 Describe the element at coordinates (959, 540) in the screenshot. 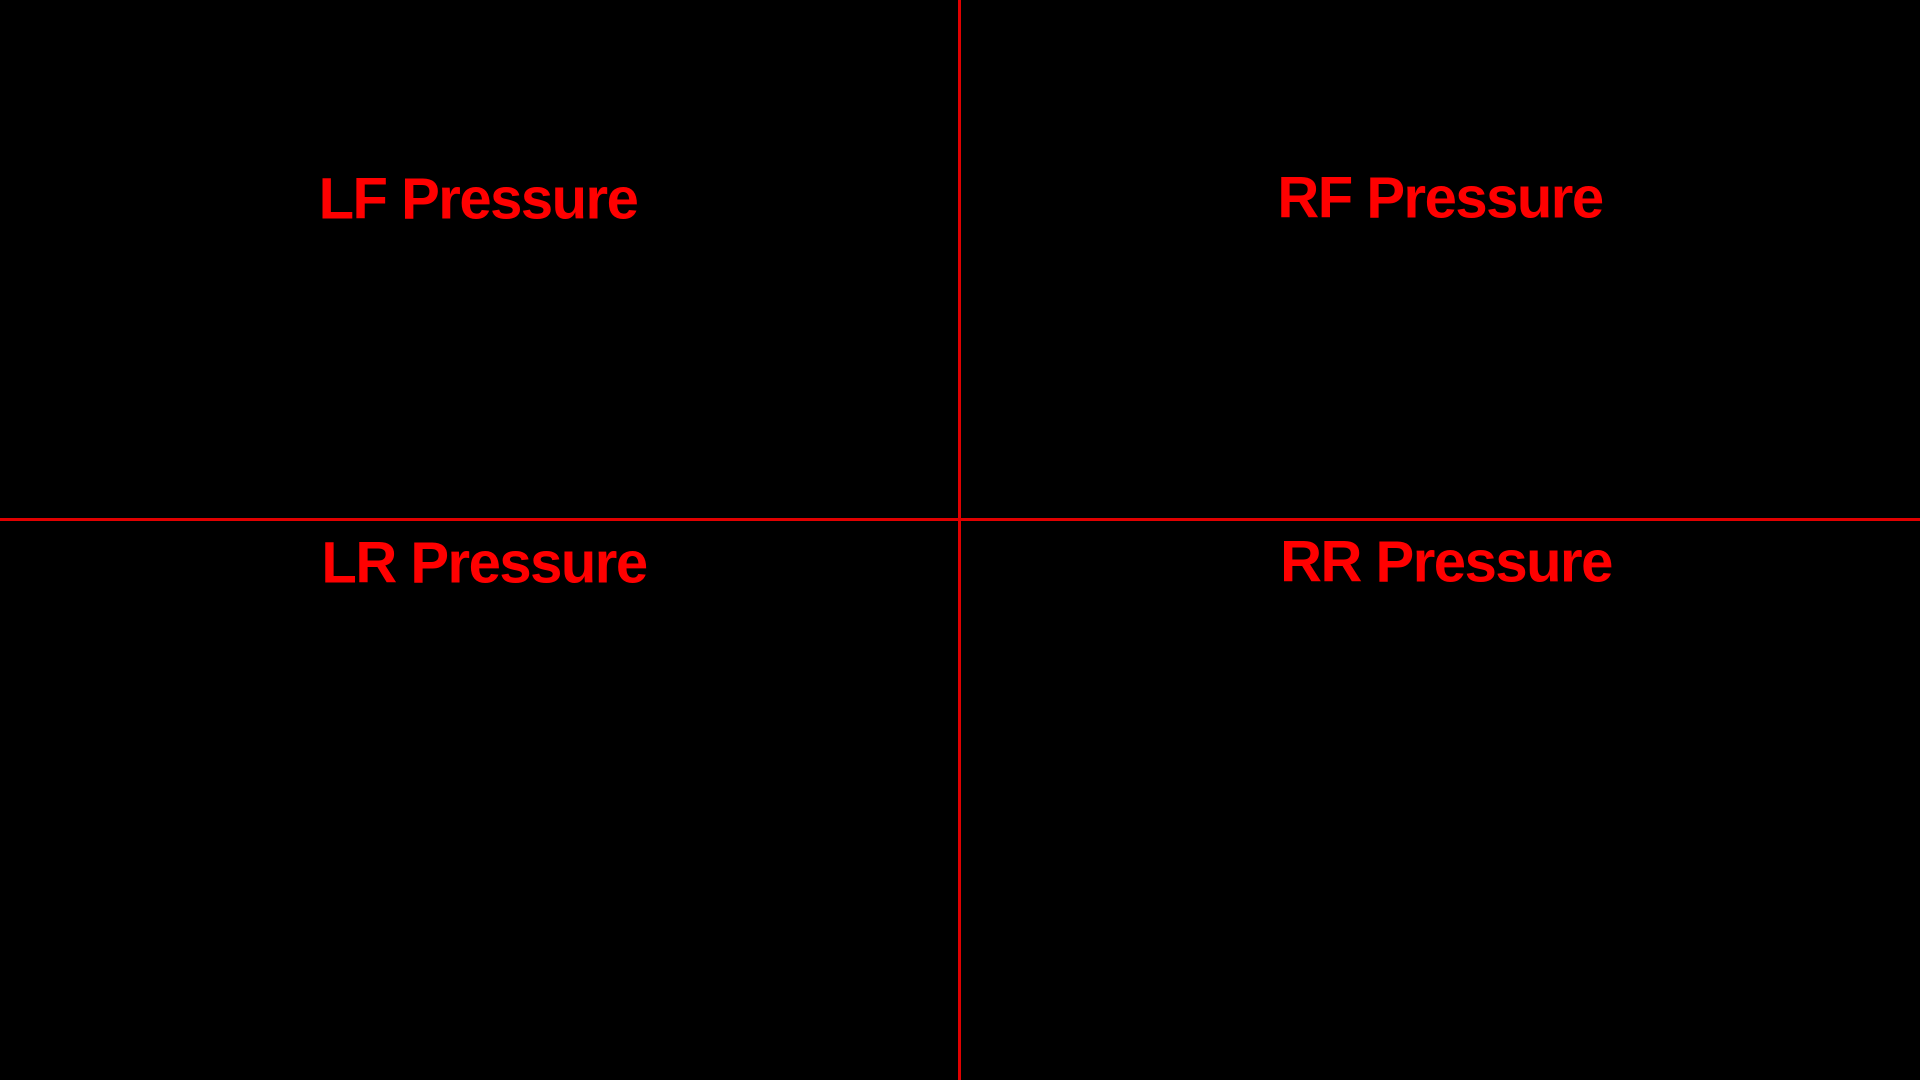

I see `vertical-divider` at that location.